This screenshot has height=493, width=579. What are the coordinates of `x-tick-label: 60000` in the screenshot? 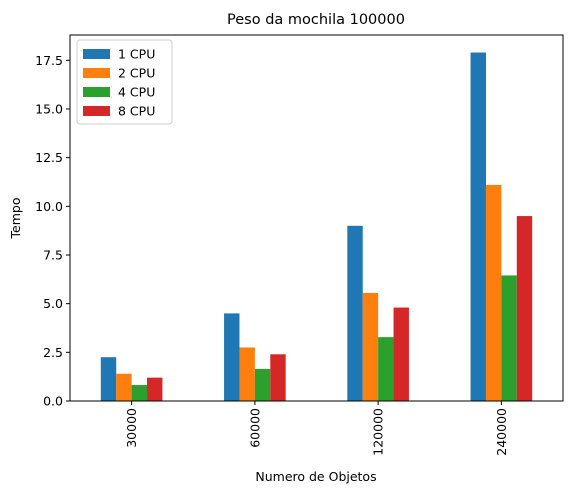 It's located at (254, 428).